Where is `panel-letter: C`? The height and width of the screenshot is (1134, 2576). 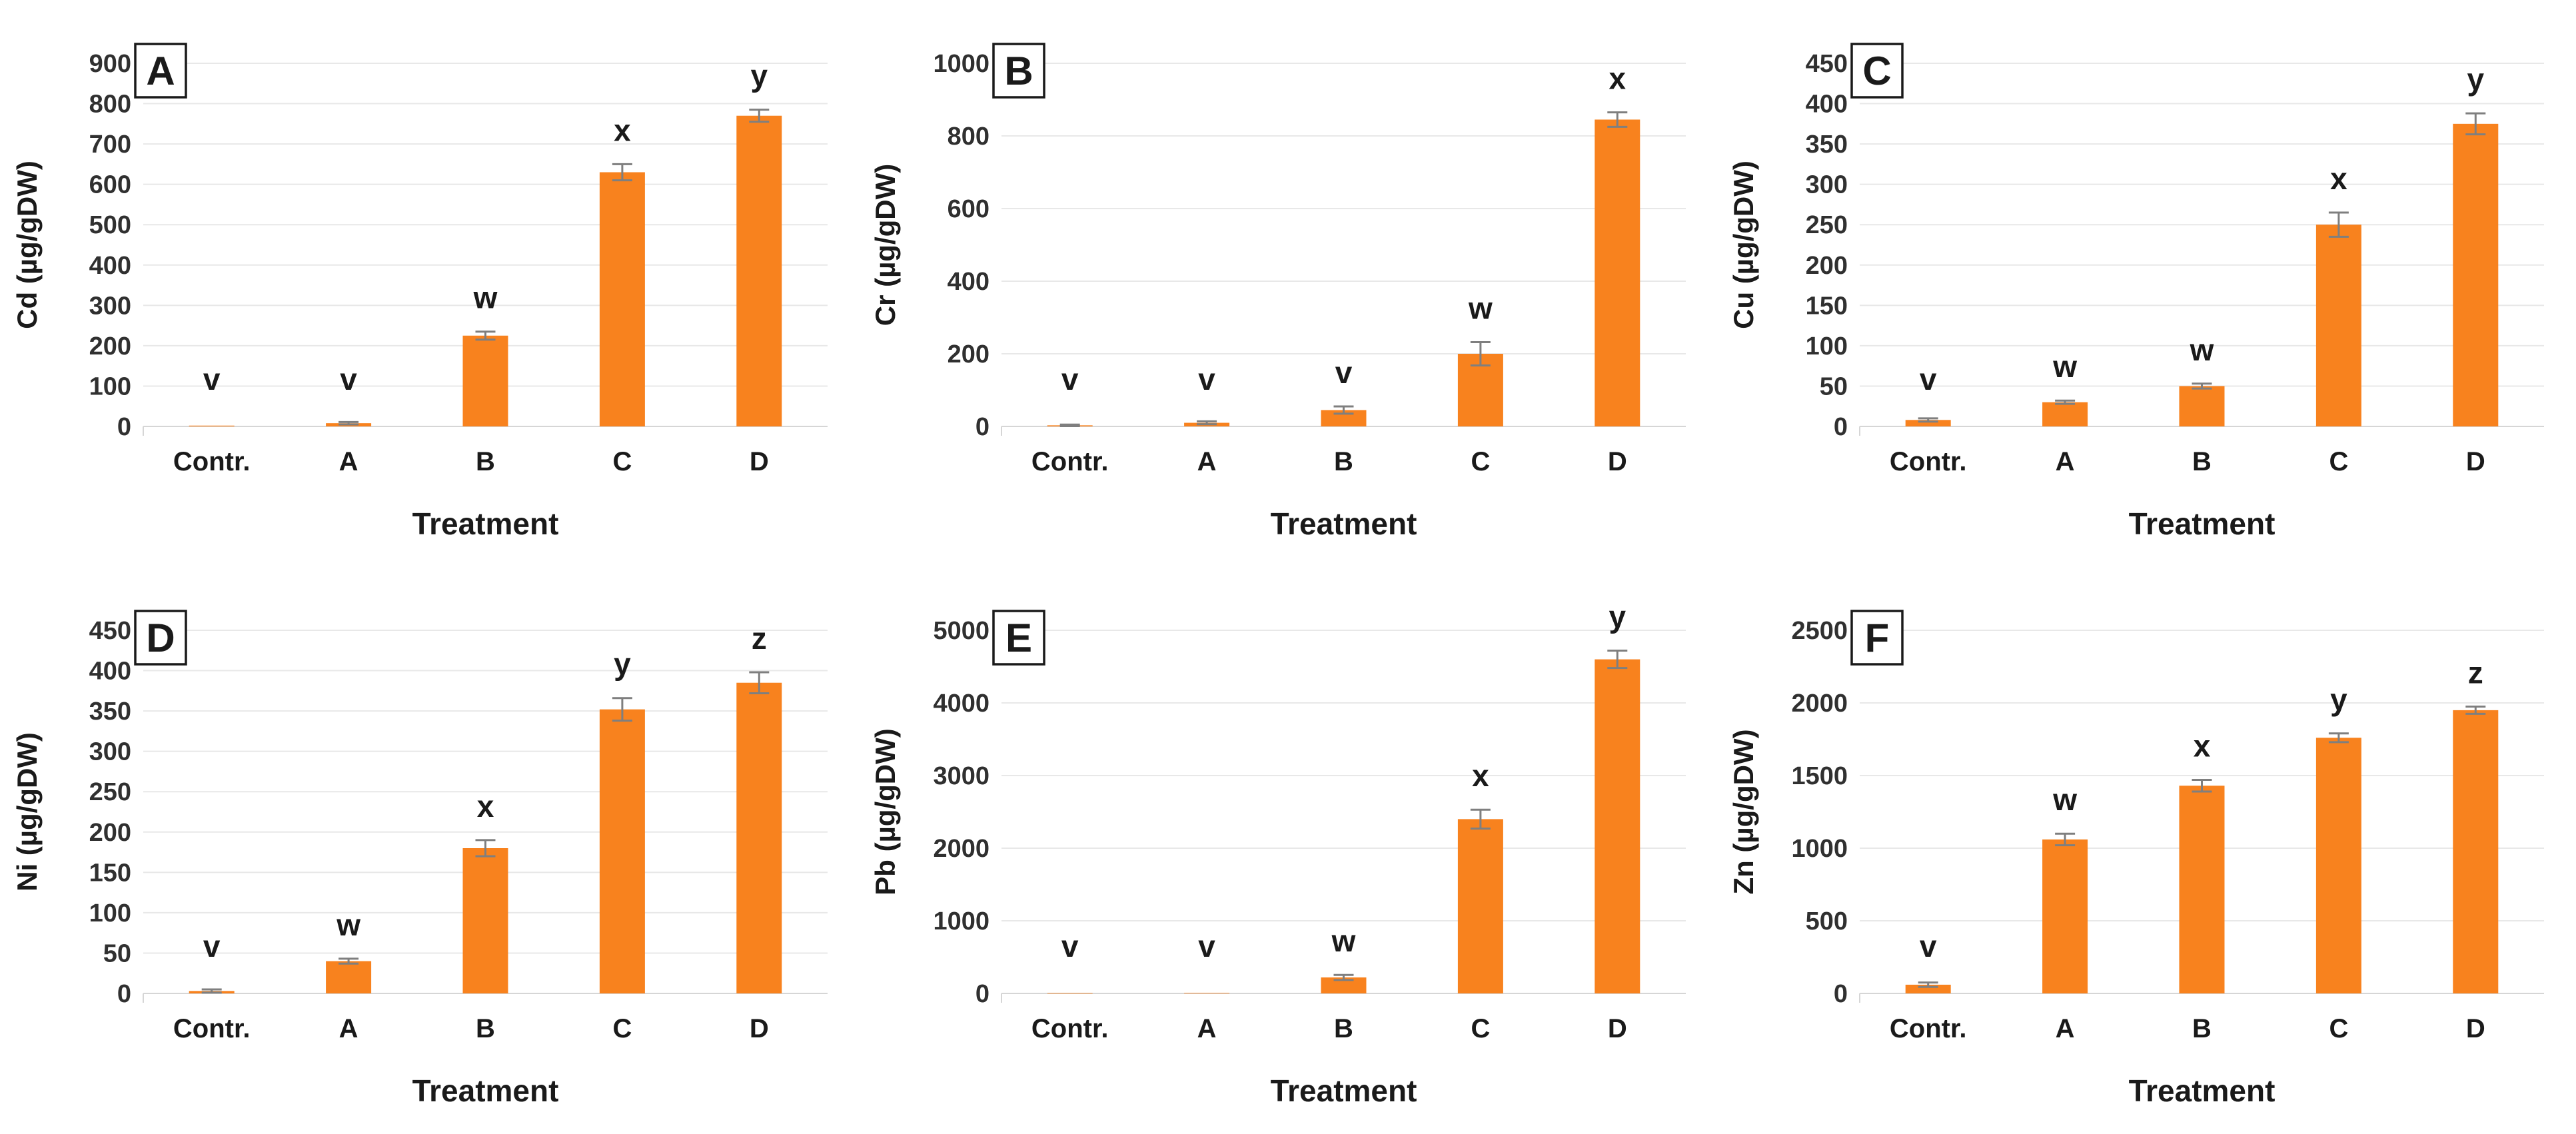 panel-letter: C is located at coordinates (1877, 71).